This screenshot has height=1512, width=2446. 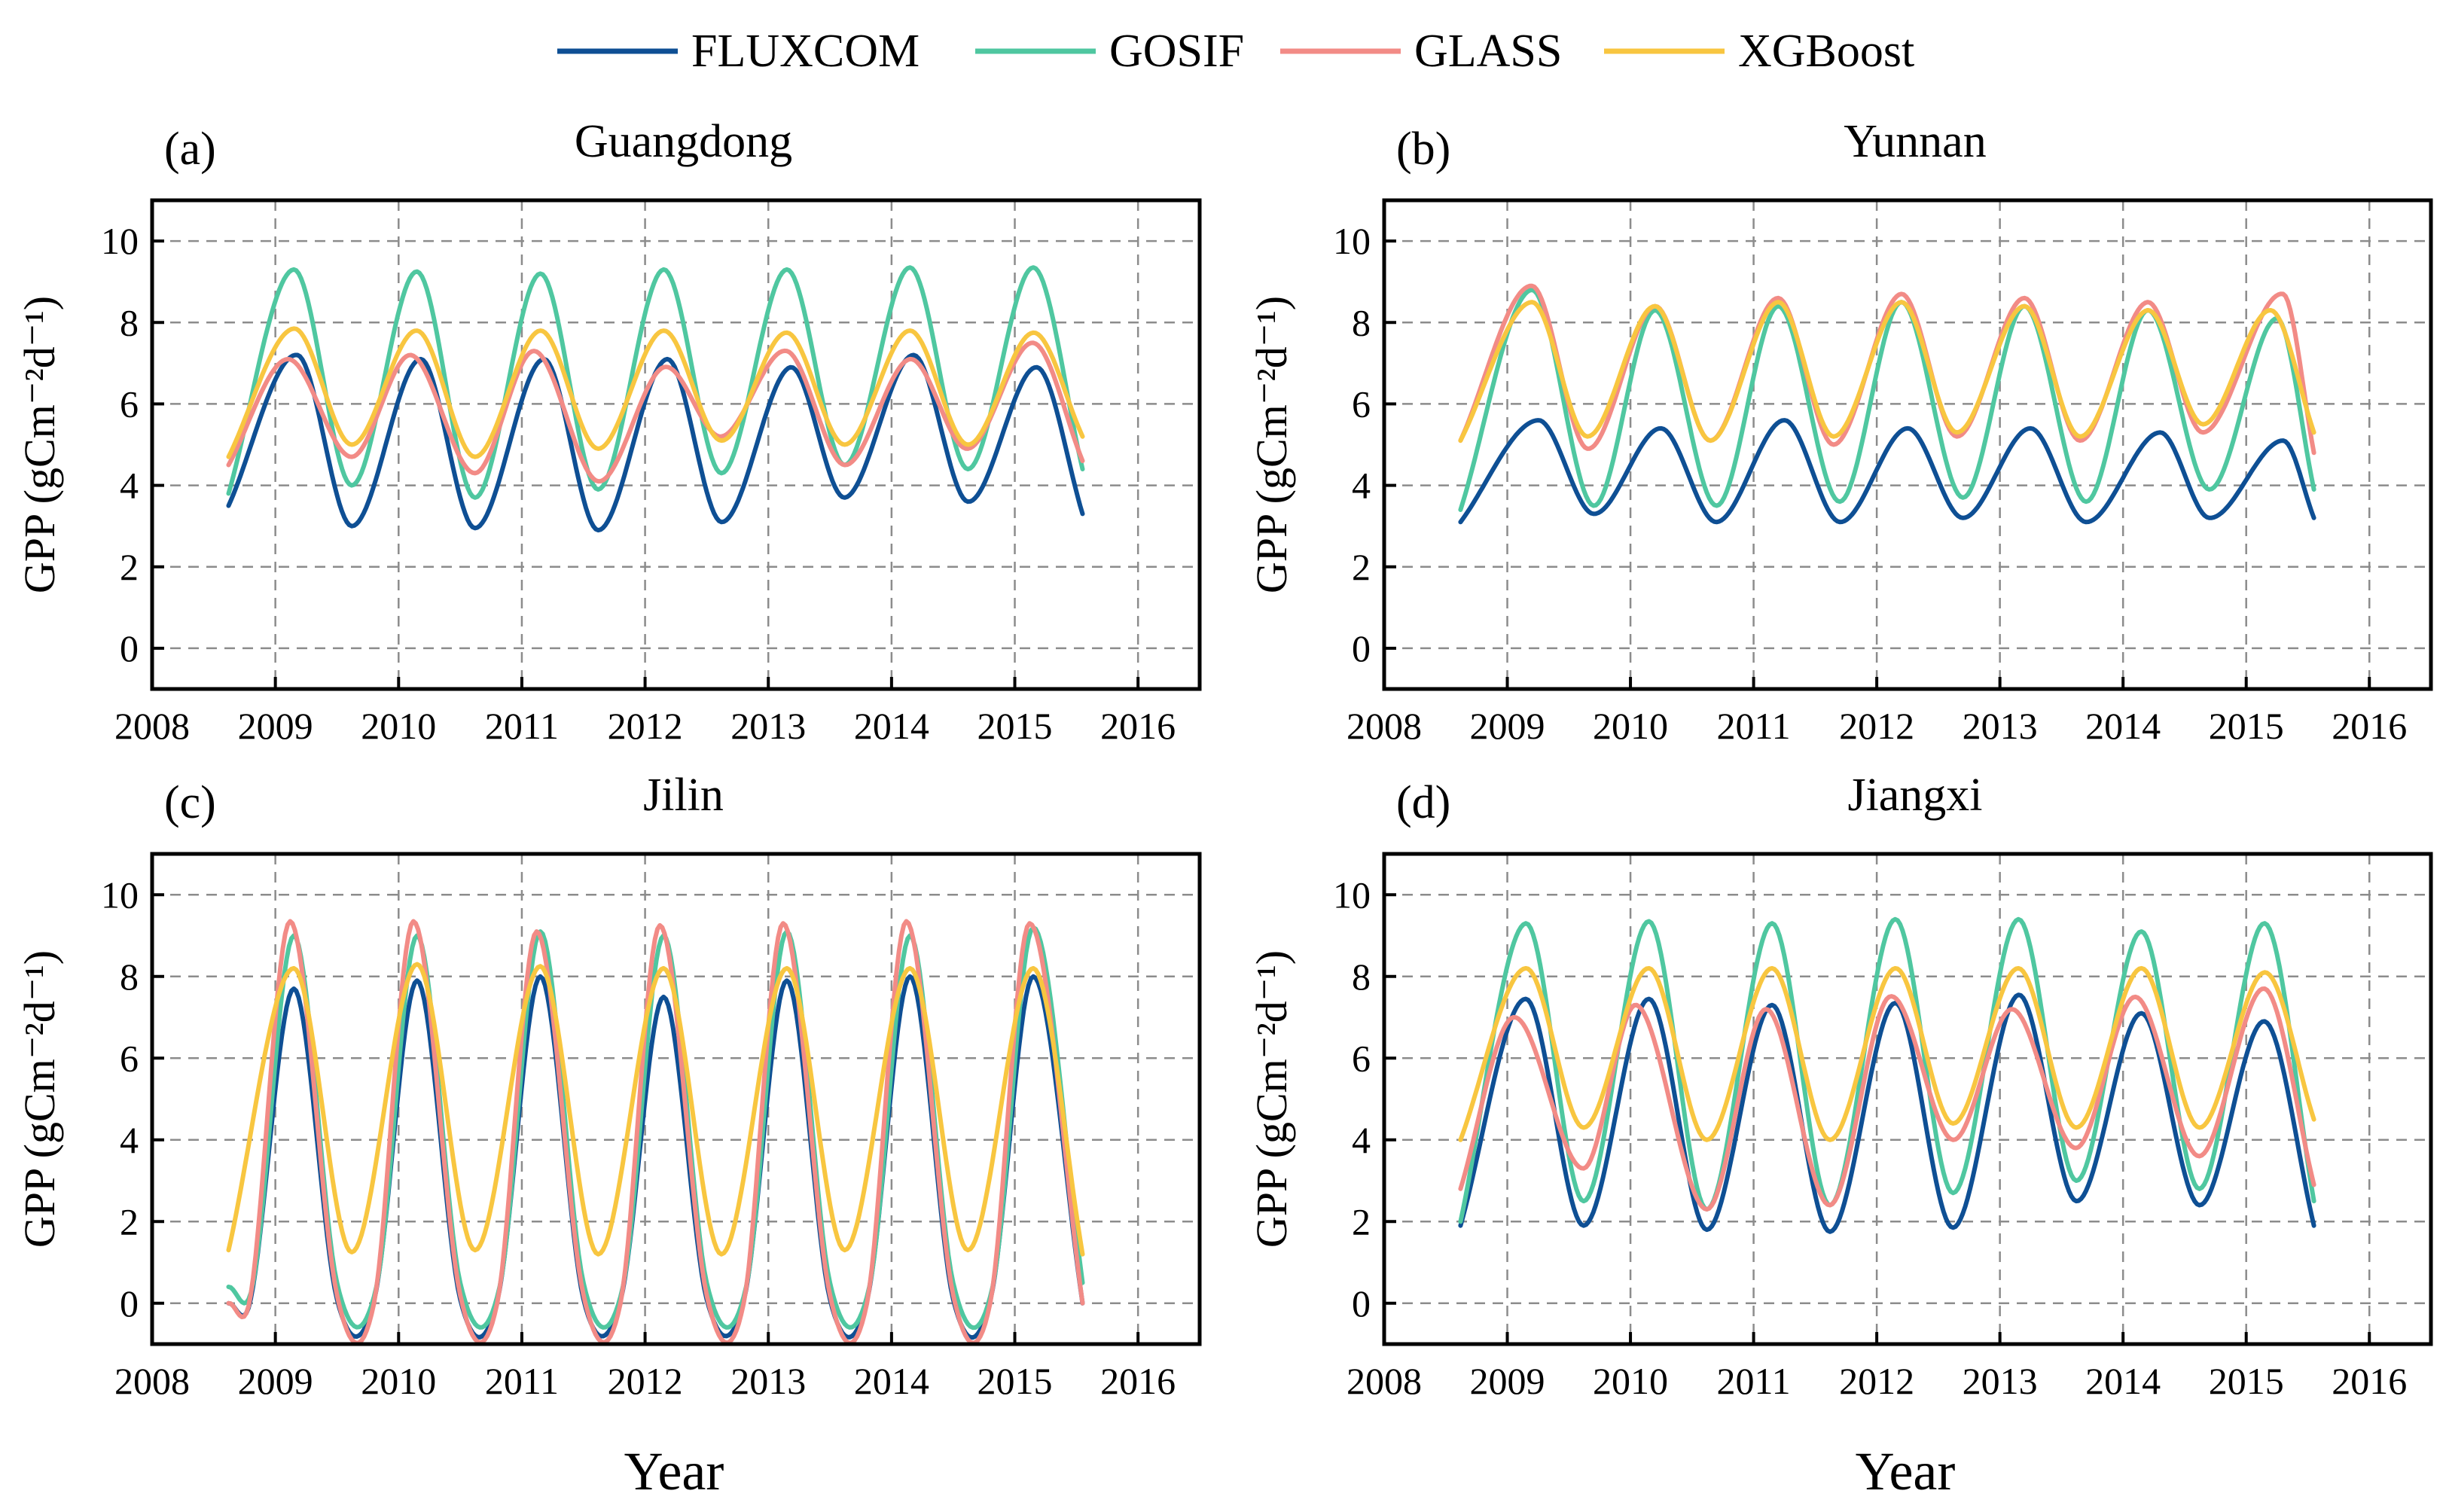 I want to click on panel-letter: (b), so click(x=1423, y=149).